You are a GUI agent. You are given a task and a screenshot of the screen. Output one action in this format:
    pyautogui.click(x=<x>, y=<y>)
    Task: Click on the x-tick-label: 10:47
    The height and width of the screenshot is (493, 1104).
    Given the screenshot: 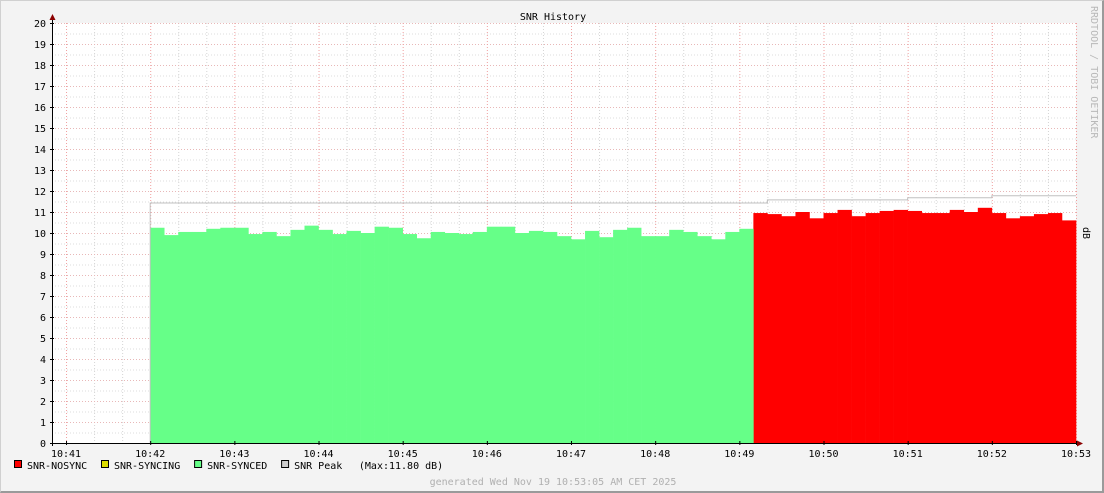 What is the action you would take?
    pyautogui.click(x=571, y=454)
    